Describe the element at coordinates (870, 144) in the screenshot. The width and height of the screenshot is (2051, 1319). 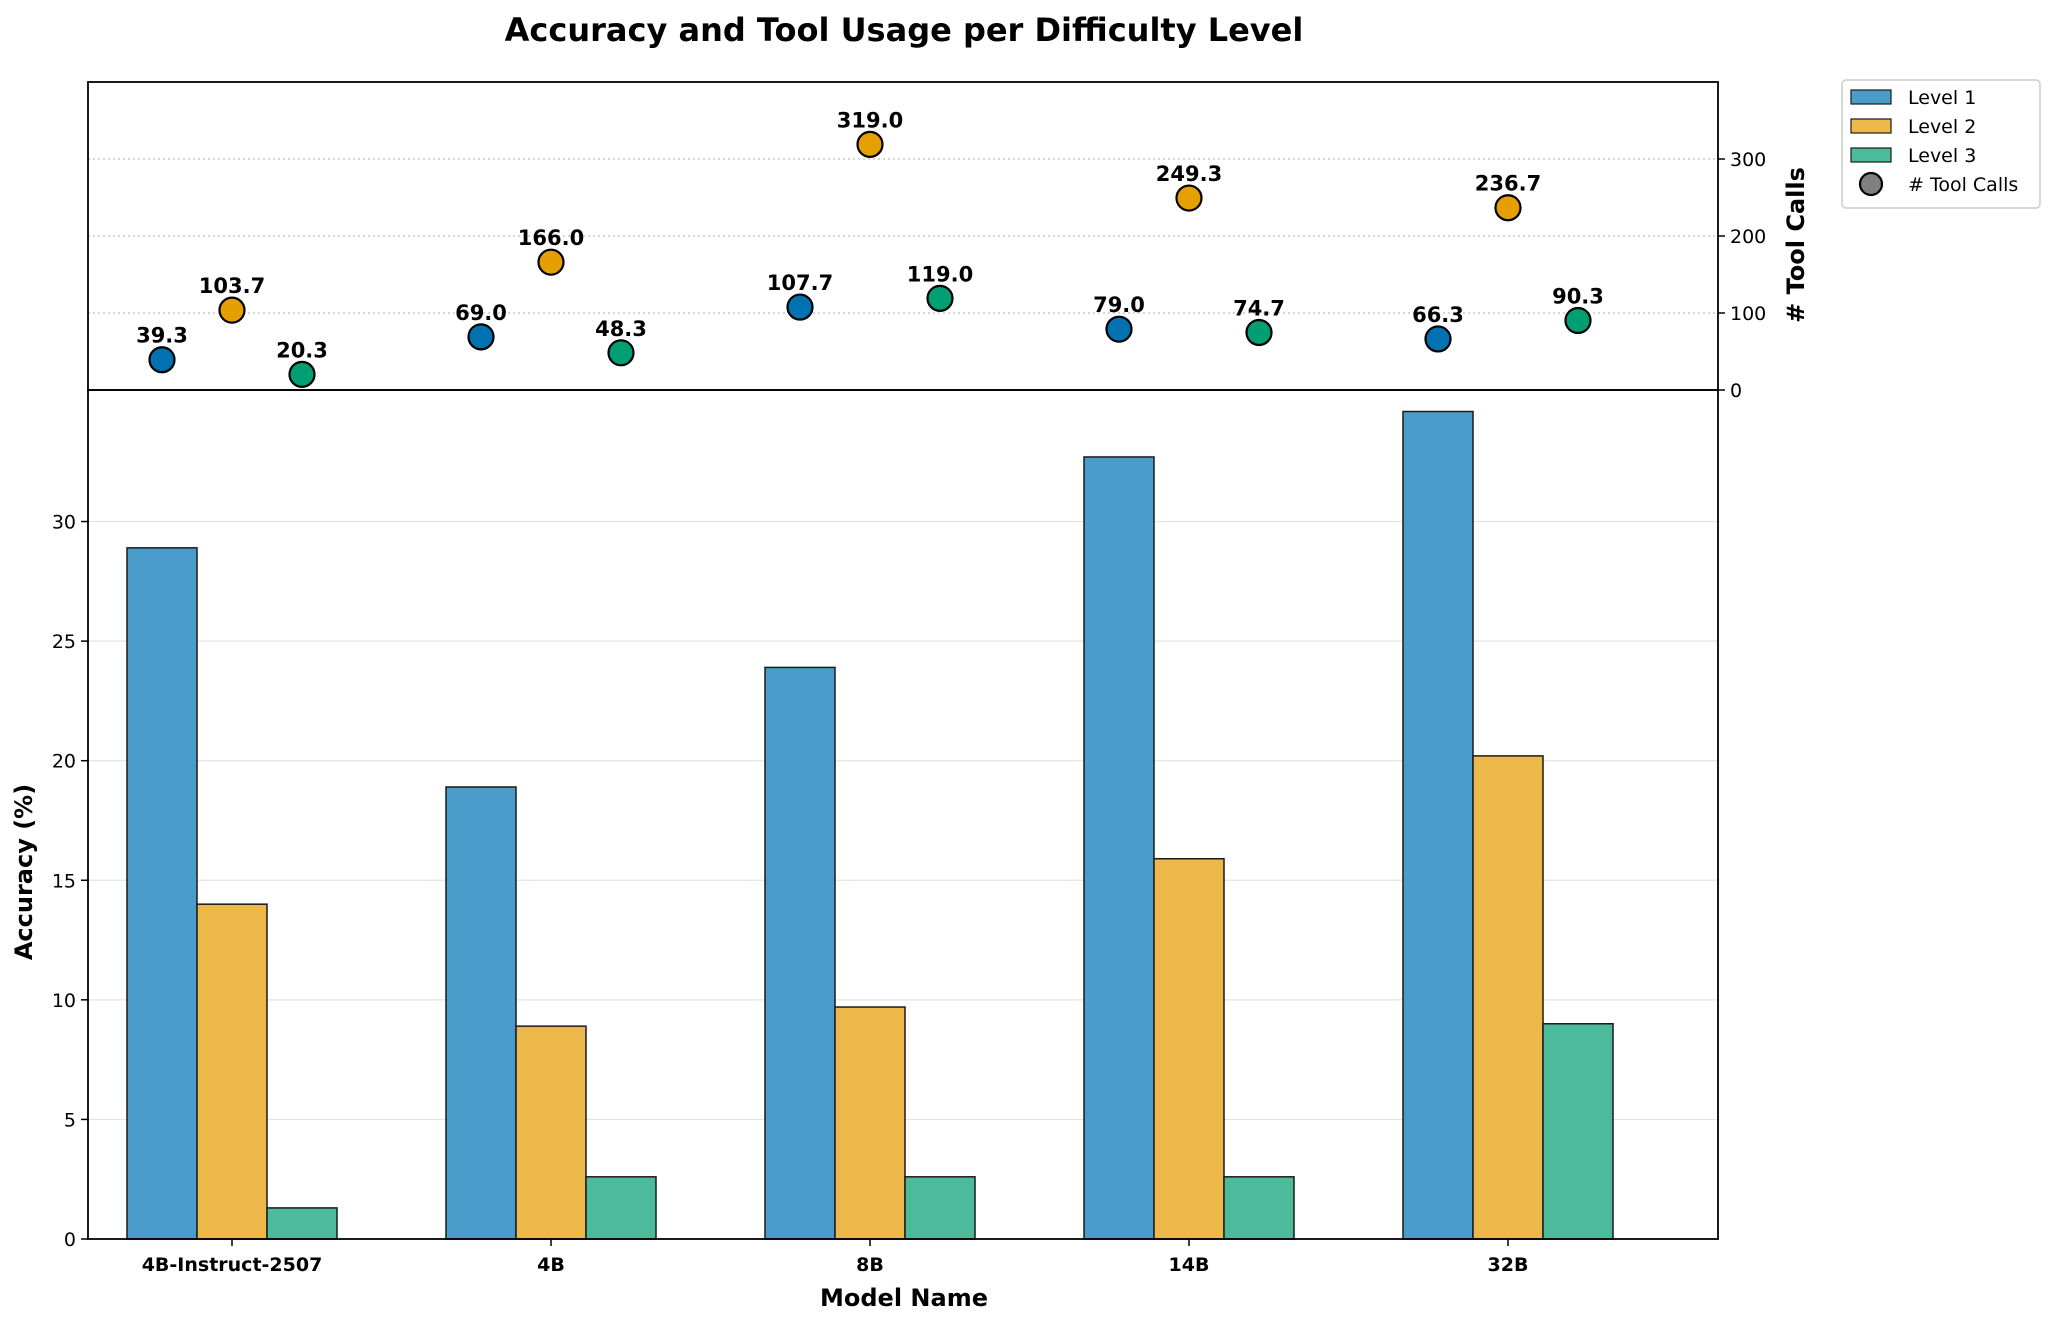
I see `tool-call-point-level-2-8b` at that location.